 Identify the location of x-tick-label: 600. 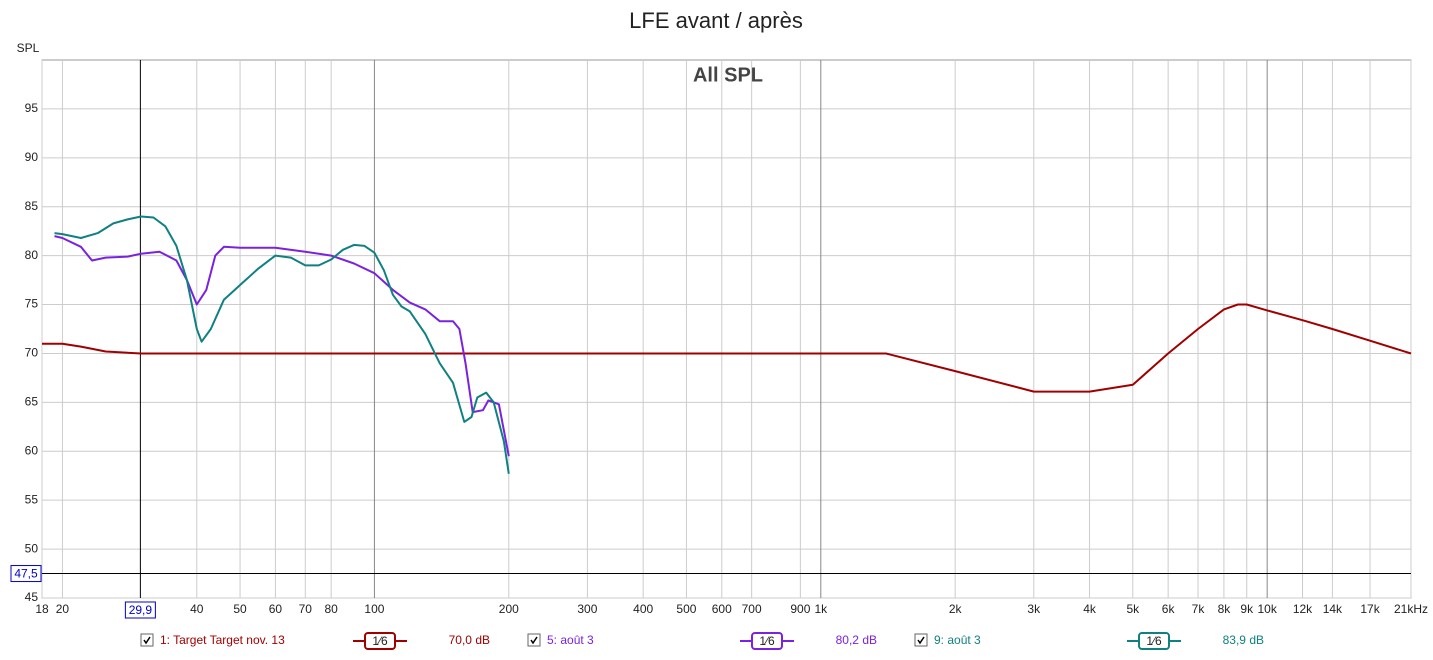
(722, 609).